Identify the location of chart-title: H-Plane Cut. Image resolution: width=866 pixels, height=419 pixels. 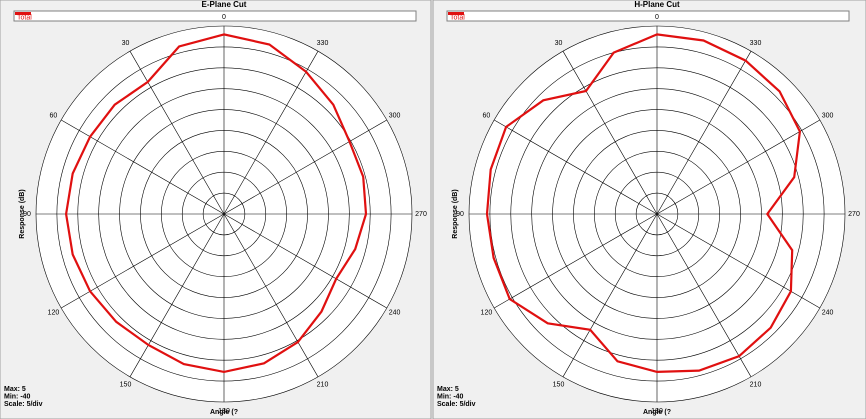
(657, 4).